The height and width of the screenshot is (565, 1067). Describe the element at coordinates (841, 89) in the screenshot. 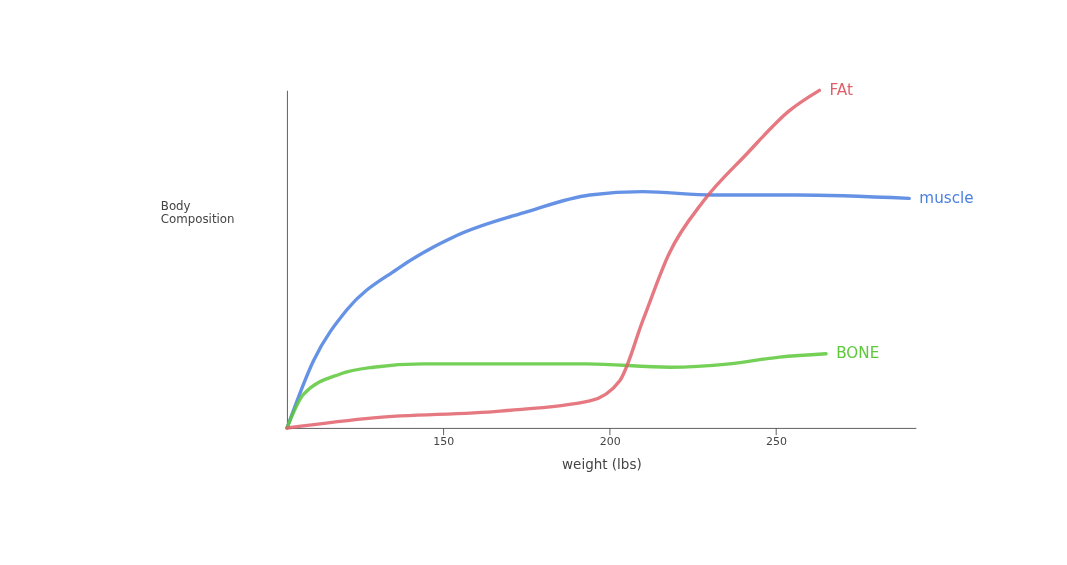

I see `series-label: FAt` at that location.